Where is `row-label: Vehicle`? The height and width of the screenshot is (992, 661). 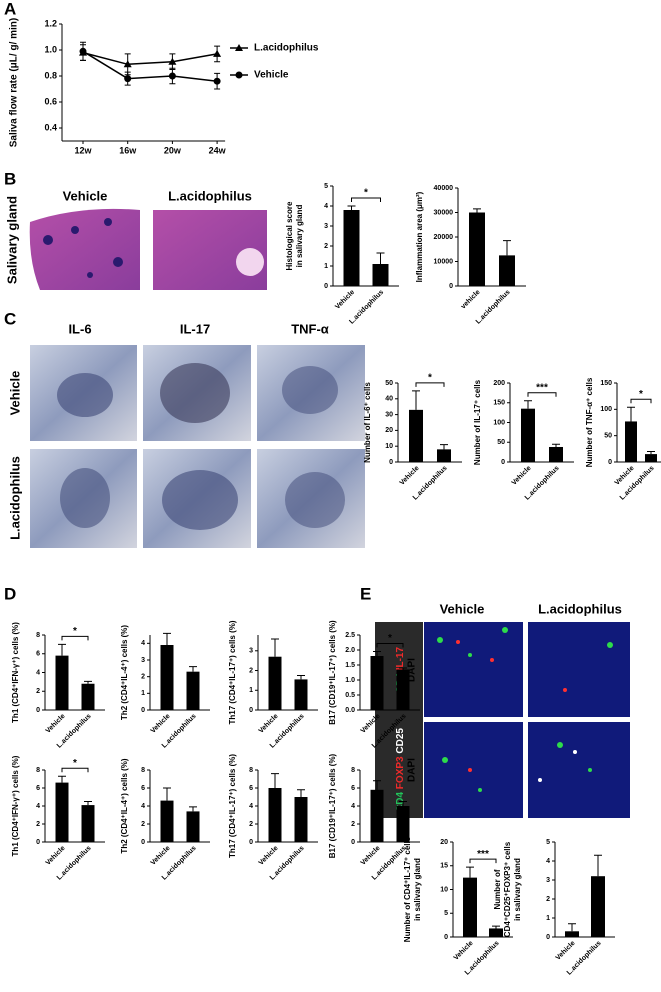
row-label: Vehicle is located at coordinates (14, 393).